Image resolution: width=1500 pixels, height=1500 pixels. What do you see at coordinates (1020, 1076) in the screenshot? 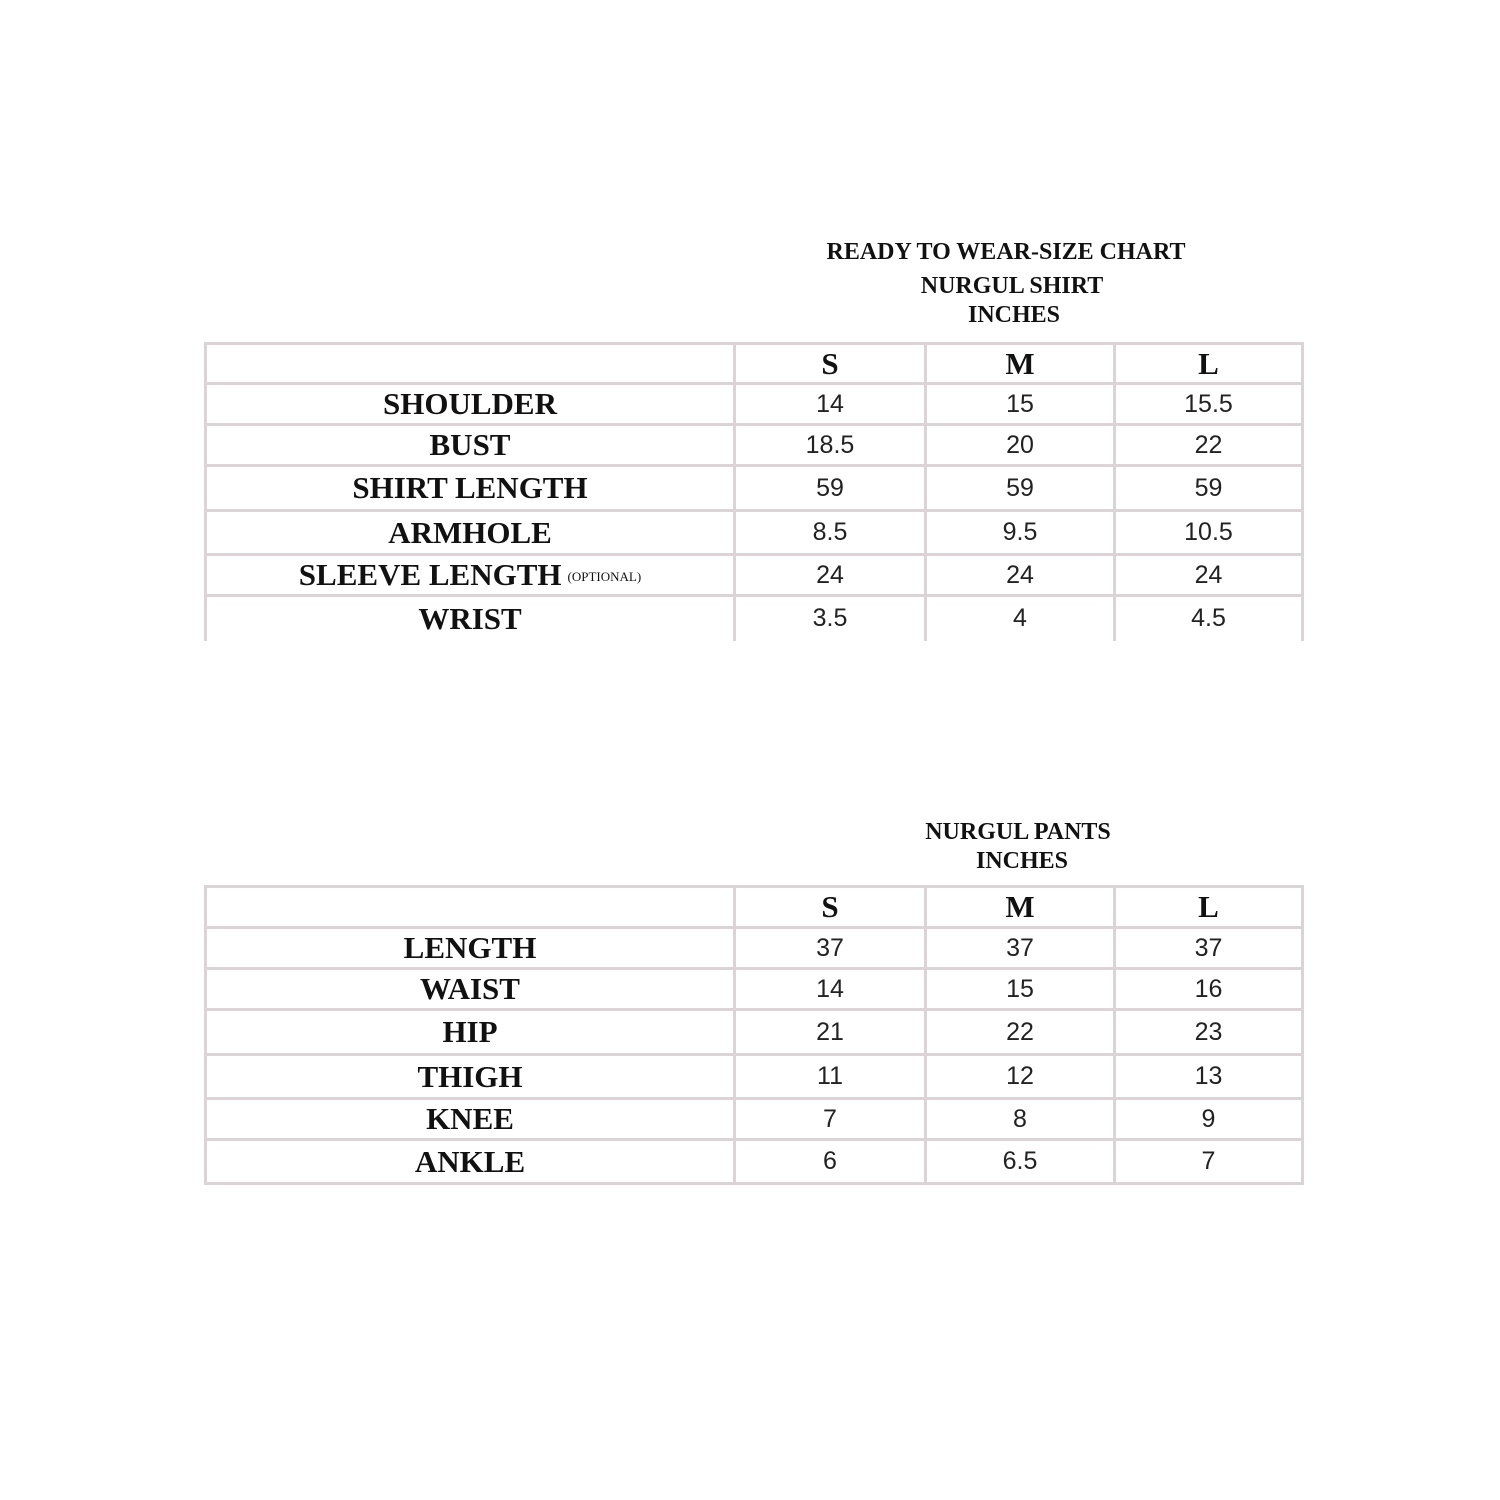
I see `measurement-value: 12` at bounding box center [1020, 1076].